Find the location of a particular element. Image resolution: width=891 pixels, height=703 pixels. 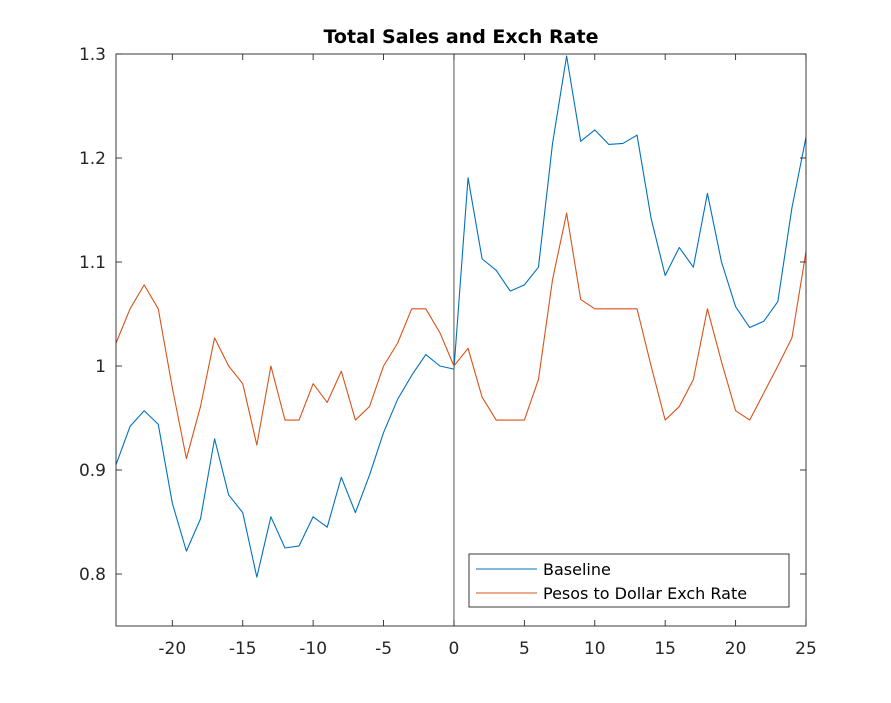

y-tick-label: 0.9 is located at coordinates (92, 471).